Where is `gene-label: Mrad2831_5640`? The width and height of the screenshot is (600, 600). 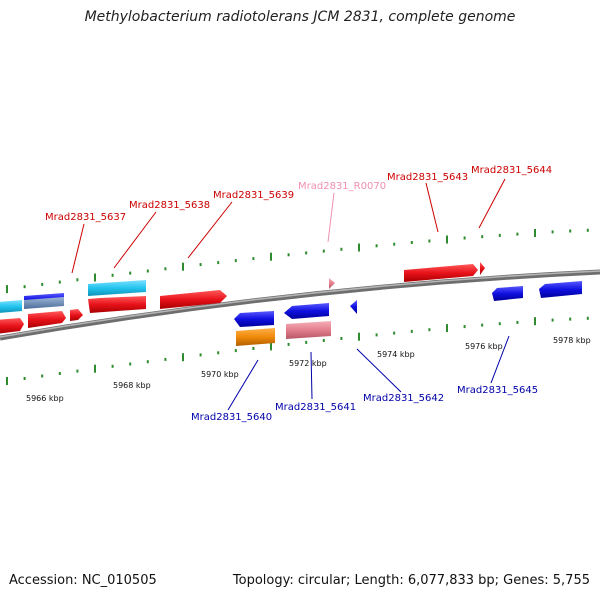
gene-label: Mrad2831_5640 is located at coordinates (231, 417).